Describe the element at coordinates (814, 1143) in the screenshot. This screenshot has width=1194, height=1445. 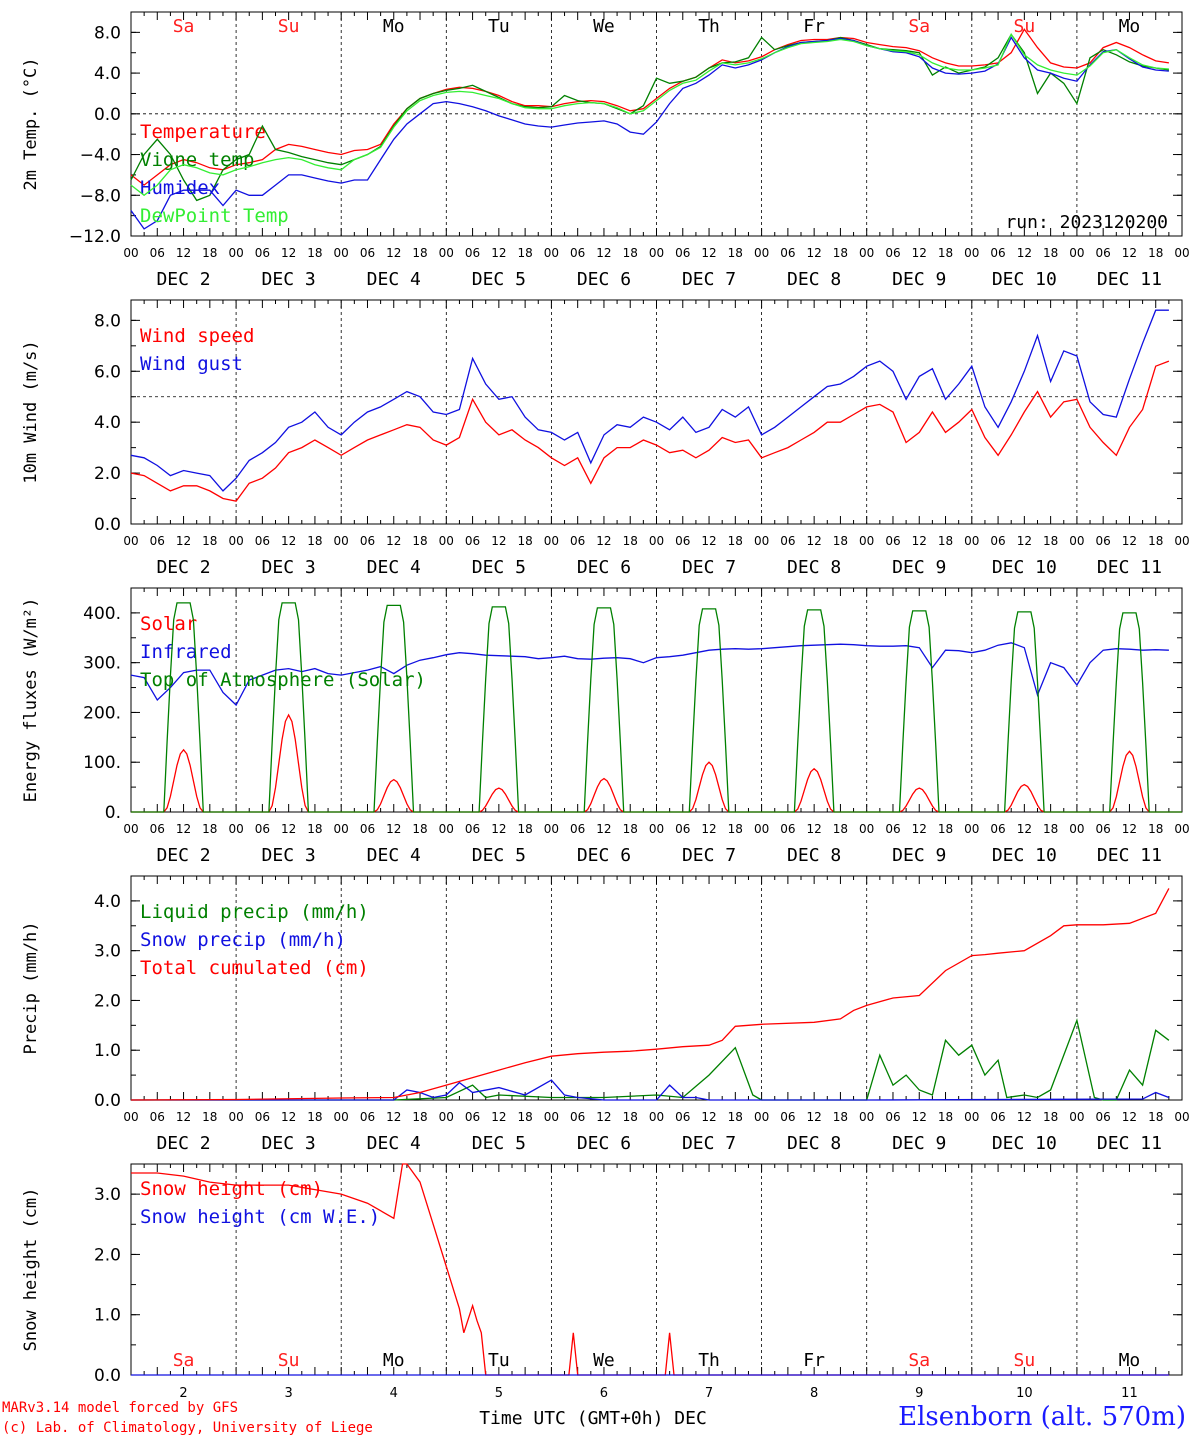
I see `date-label: DEC 8` at that location.